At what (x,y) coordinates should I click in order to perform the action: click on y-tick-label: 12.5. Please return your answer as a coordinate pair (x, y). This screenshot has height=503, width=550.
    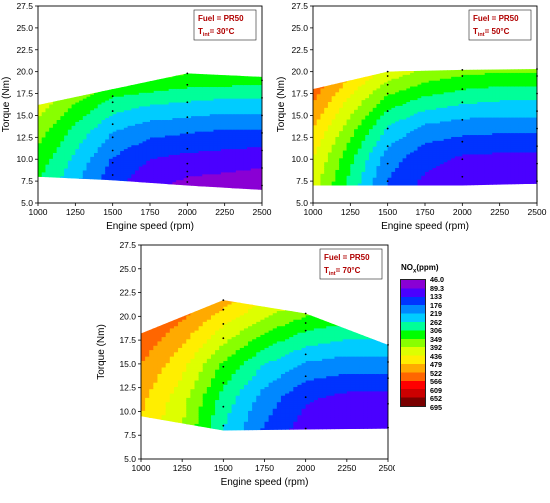
    Looking at the image, I should click on (24, 137).